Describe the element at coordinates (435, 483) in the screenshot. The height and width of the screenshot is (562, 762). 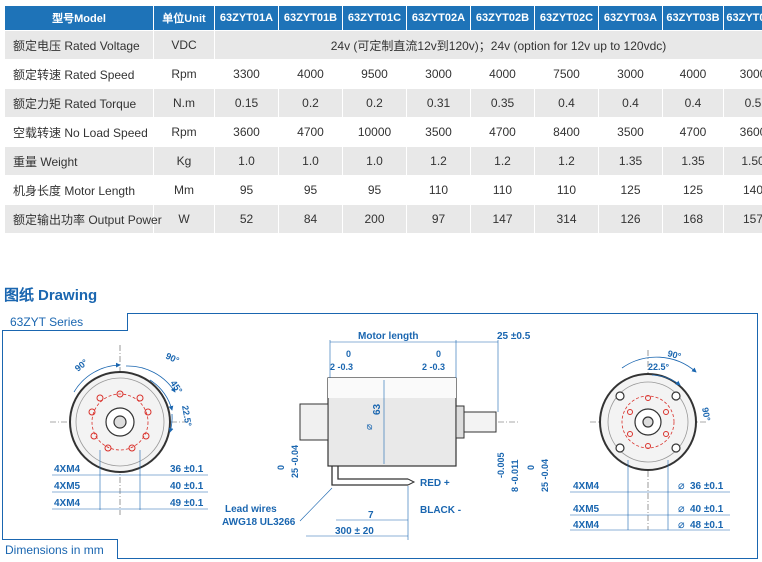
I see `red-wire-label: RED +` at that location.